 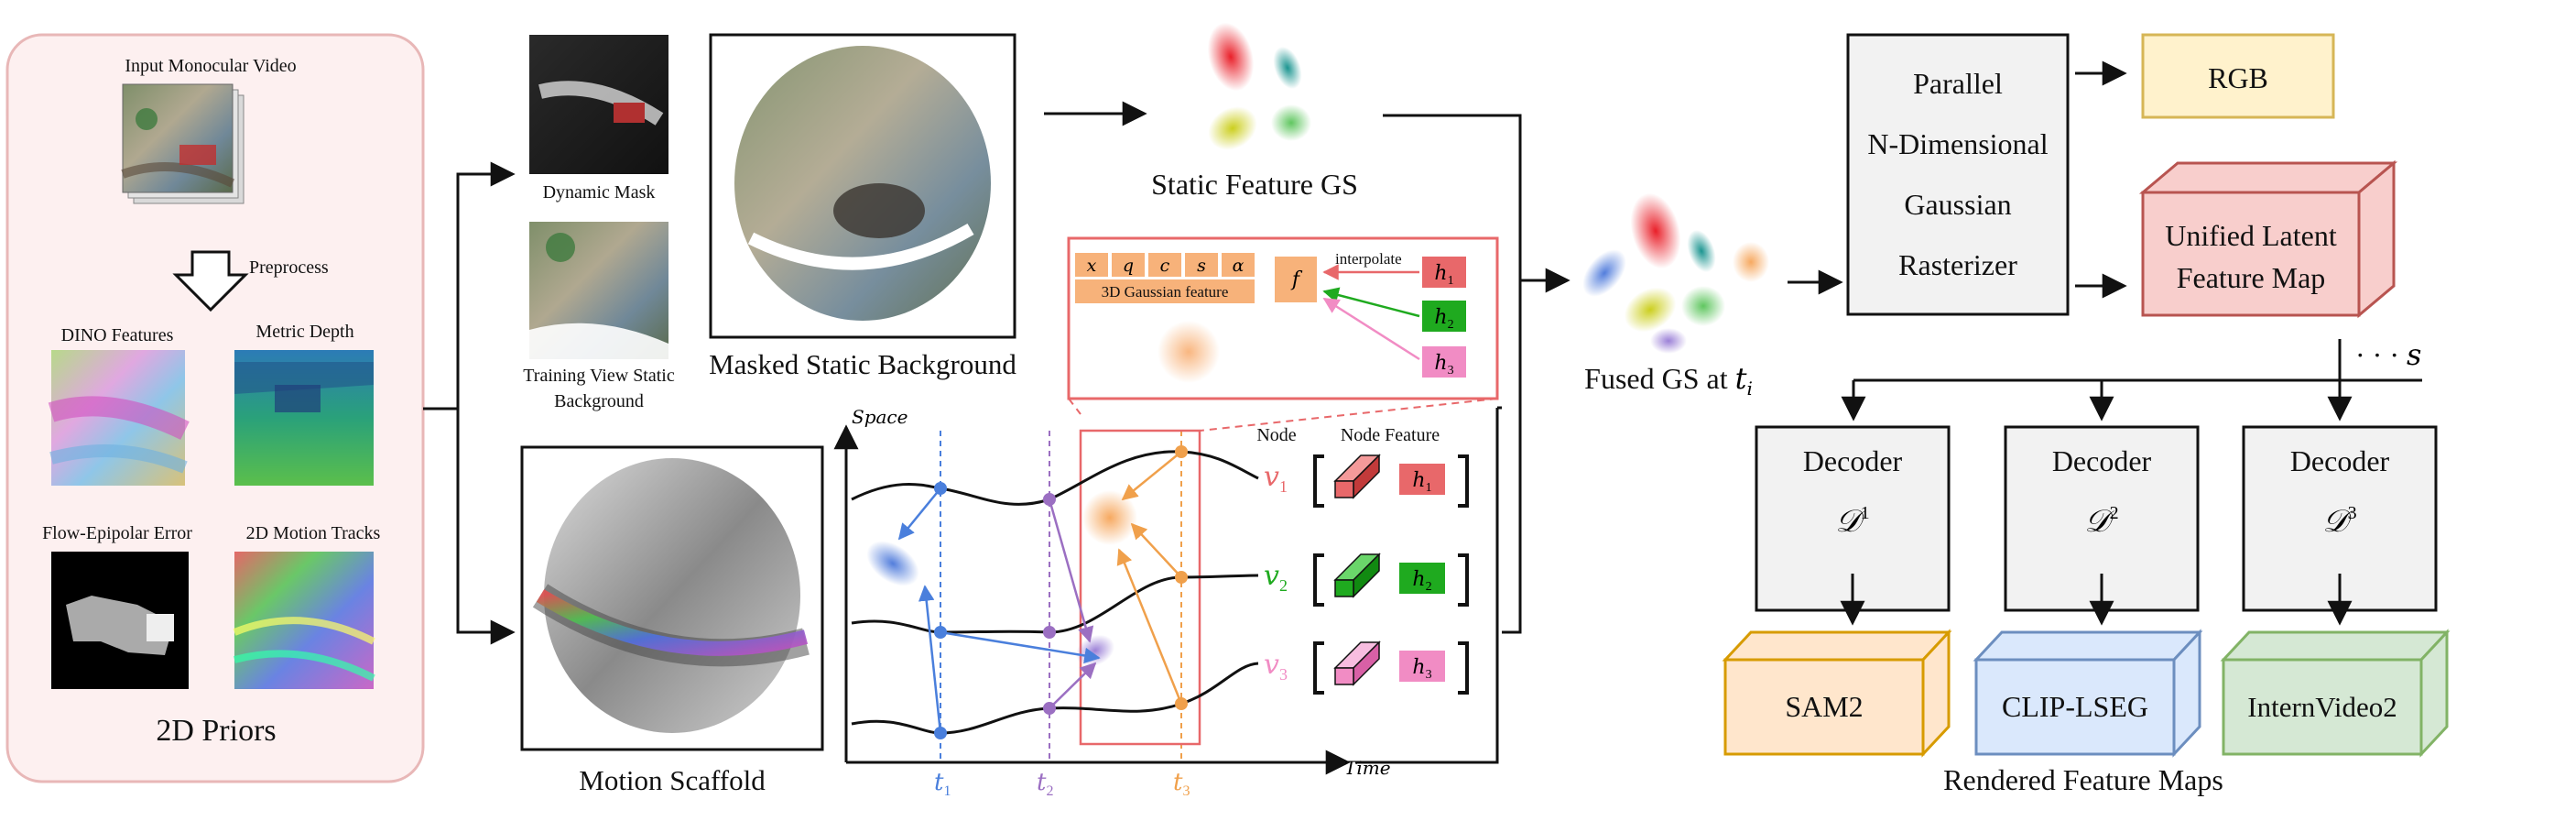 I want to click on dashed-link-right, so click(x=1348, y=415).